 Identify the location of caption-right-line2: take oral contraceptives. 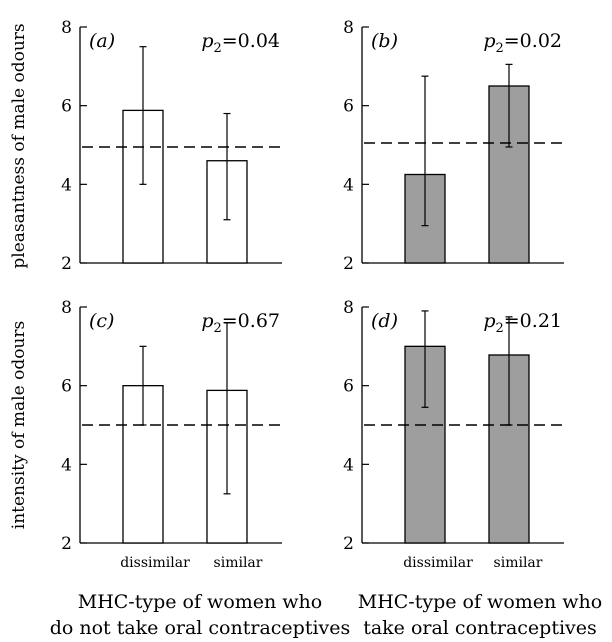
(480, 628).